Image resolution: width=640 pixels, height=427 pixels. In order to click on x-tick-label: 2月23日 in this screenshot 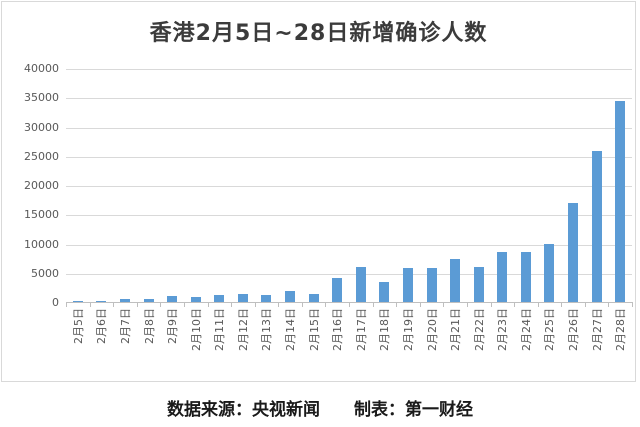, I will do `click(503, 329)`.